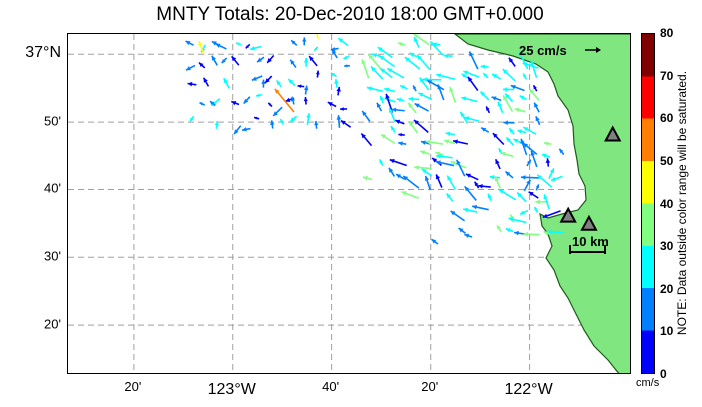 The width and height of the screenshot is (702, 407). What do you see at coordinates (589, 222) in the screenshot?
I see `station-marker` at bounding box center [589, 222].